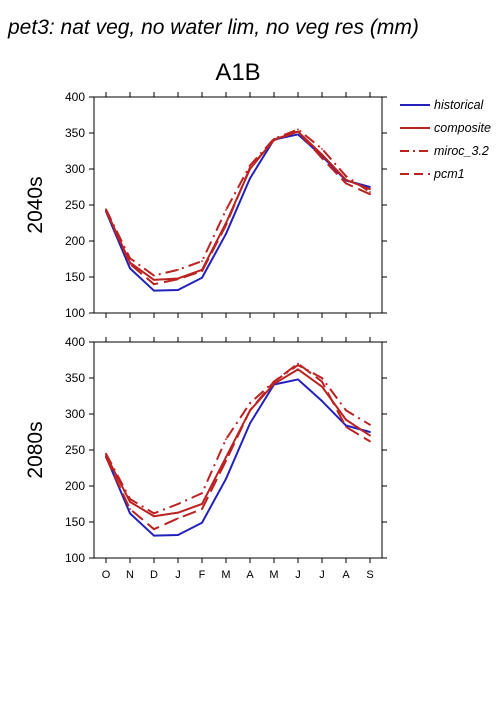  What do you see at coordinates (442, 105) in the screenshot?
I see `legend-item-historical: historical` at bounding box center [442, 105].